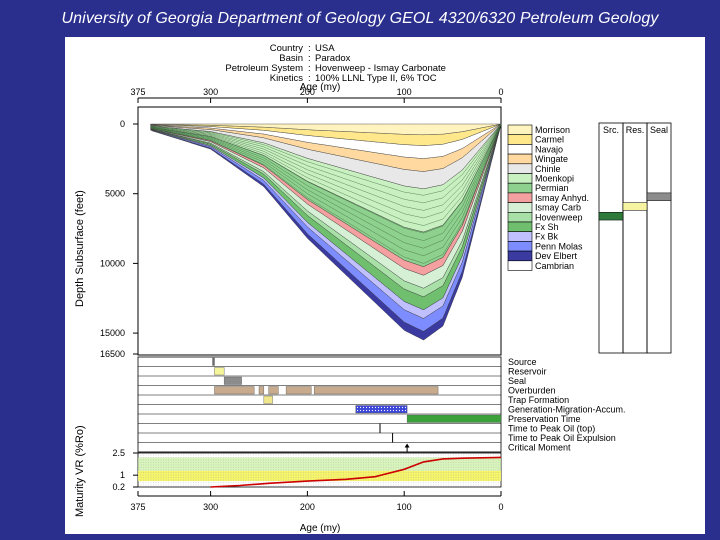 The height and width of the screenshot is (540, 720). I want to click on event-label: Source, so click(522, 362).